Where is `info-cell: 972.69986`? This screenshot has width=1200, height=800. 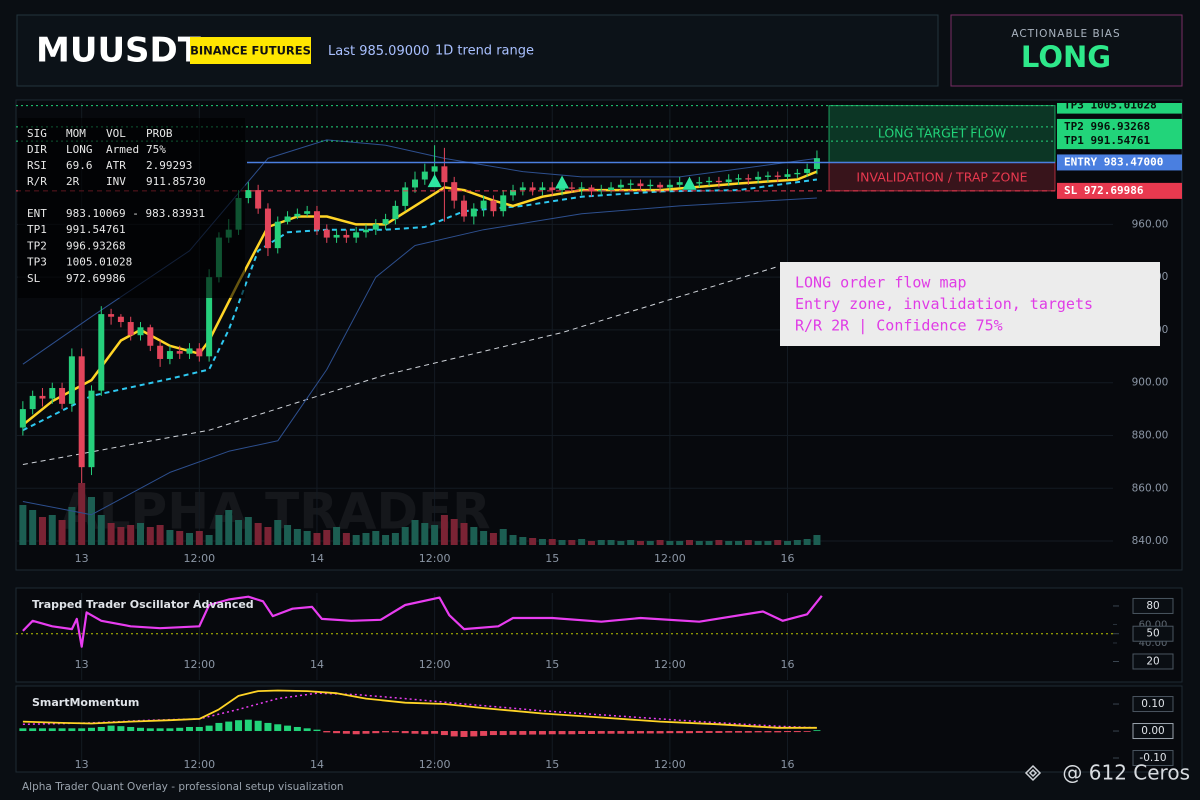 info-cell: 972.69986 is located at coordinates (96, 278).